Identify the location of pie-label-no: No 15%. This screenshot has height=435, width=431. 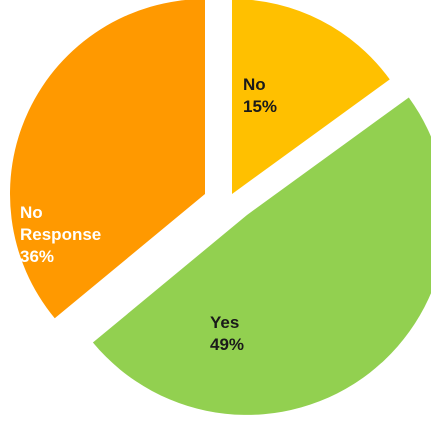
(260, 95).